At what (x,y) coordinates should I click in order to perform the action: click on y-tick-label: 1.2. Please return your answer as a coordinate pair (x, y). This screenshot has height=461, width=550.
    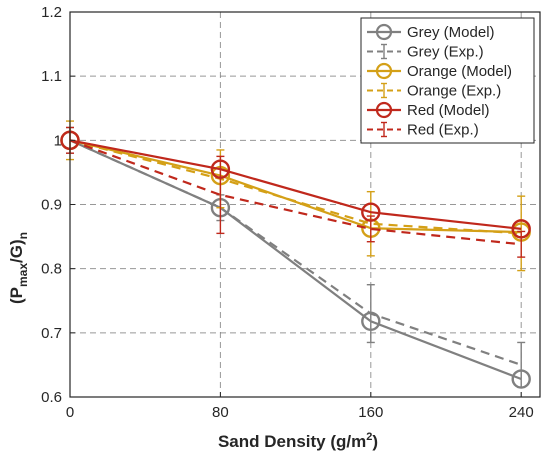
    Looking at the image, I should click on (51, 12).